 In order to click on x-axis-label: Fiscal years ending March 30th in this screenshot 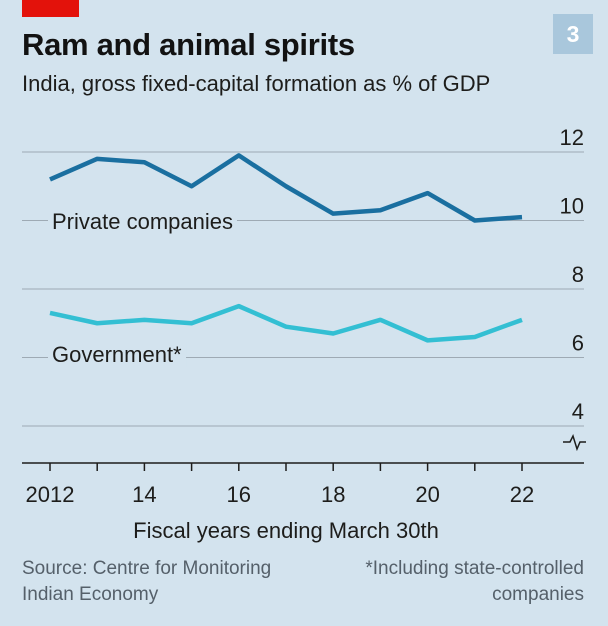, I will do `click(286, 530)`.